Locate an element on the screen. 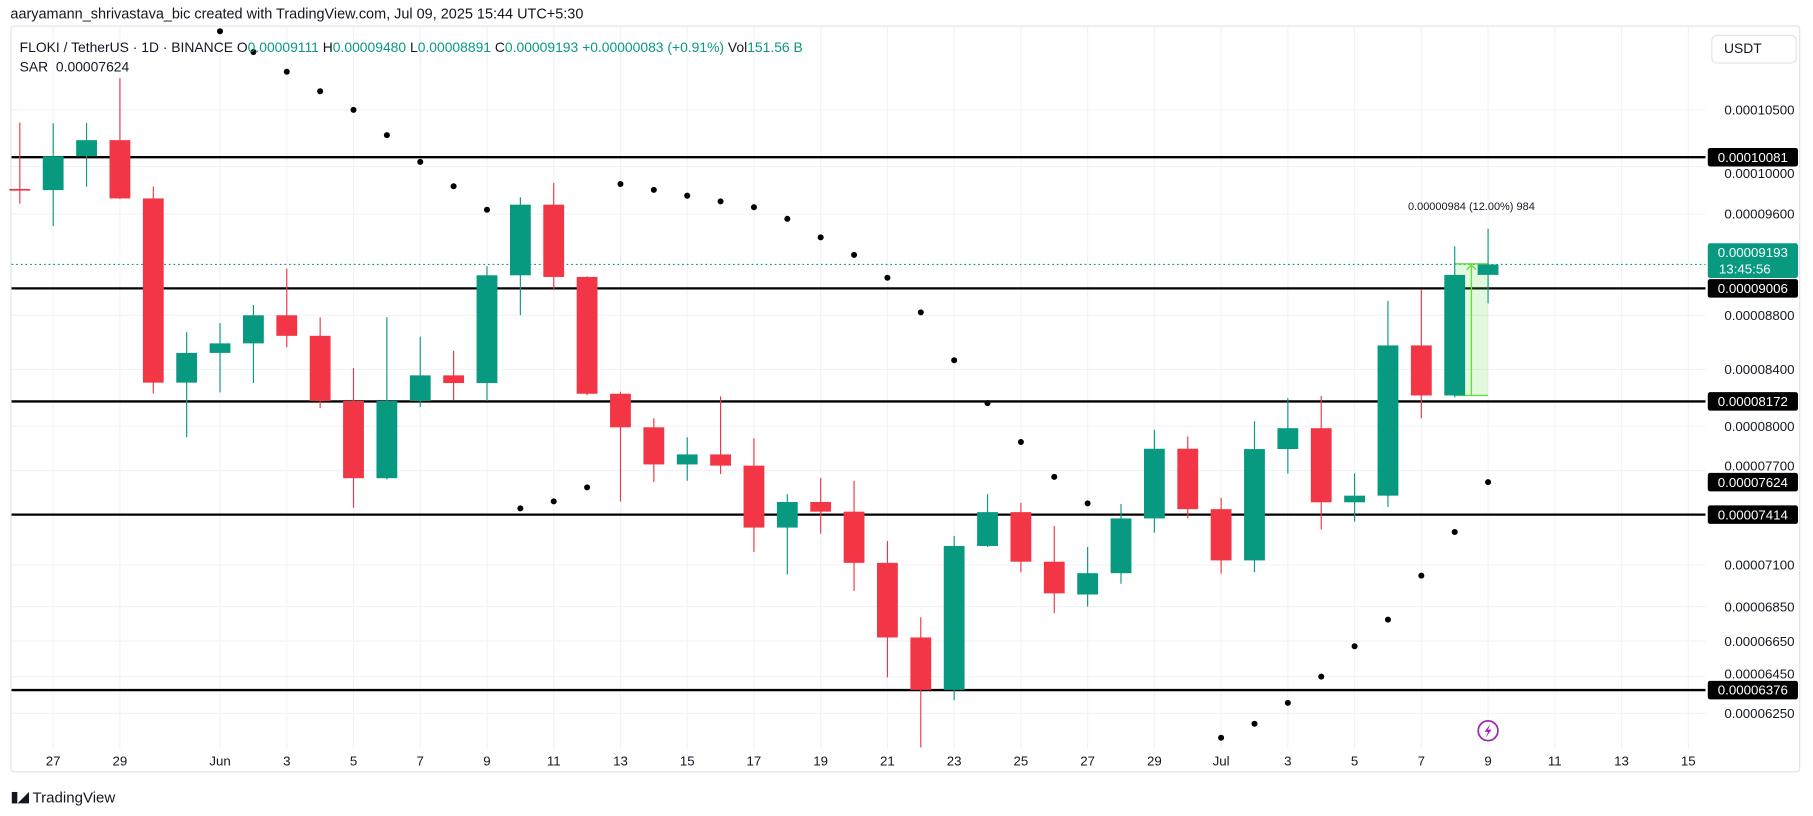 Image resolution: width=1813 pixels, height=816 pixels. sar-legend: SAR 0.00007624 is located at coordinates (75, 67).